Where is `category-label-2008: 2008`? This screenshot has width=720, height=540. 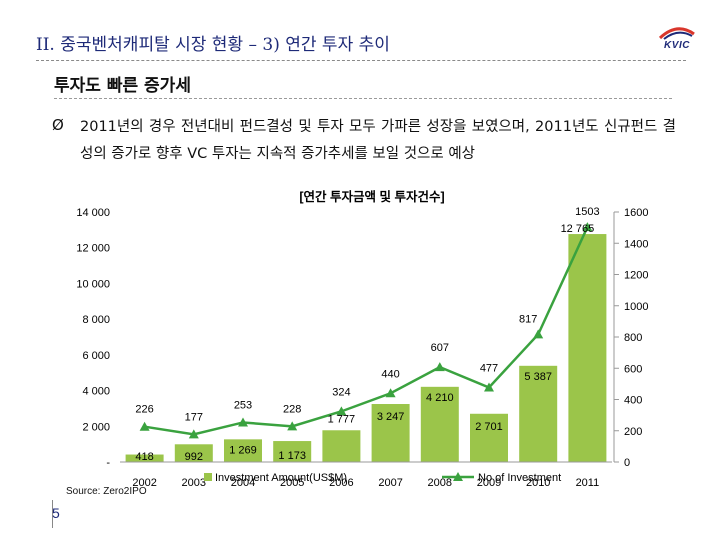 category-label-2008: 2008 is located at coordinates (440, 483).